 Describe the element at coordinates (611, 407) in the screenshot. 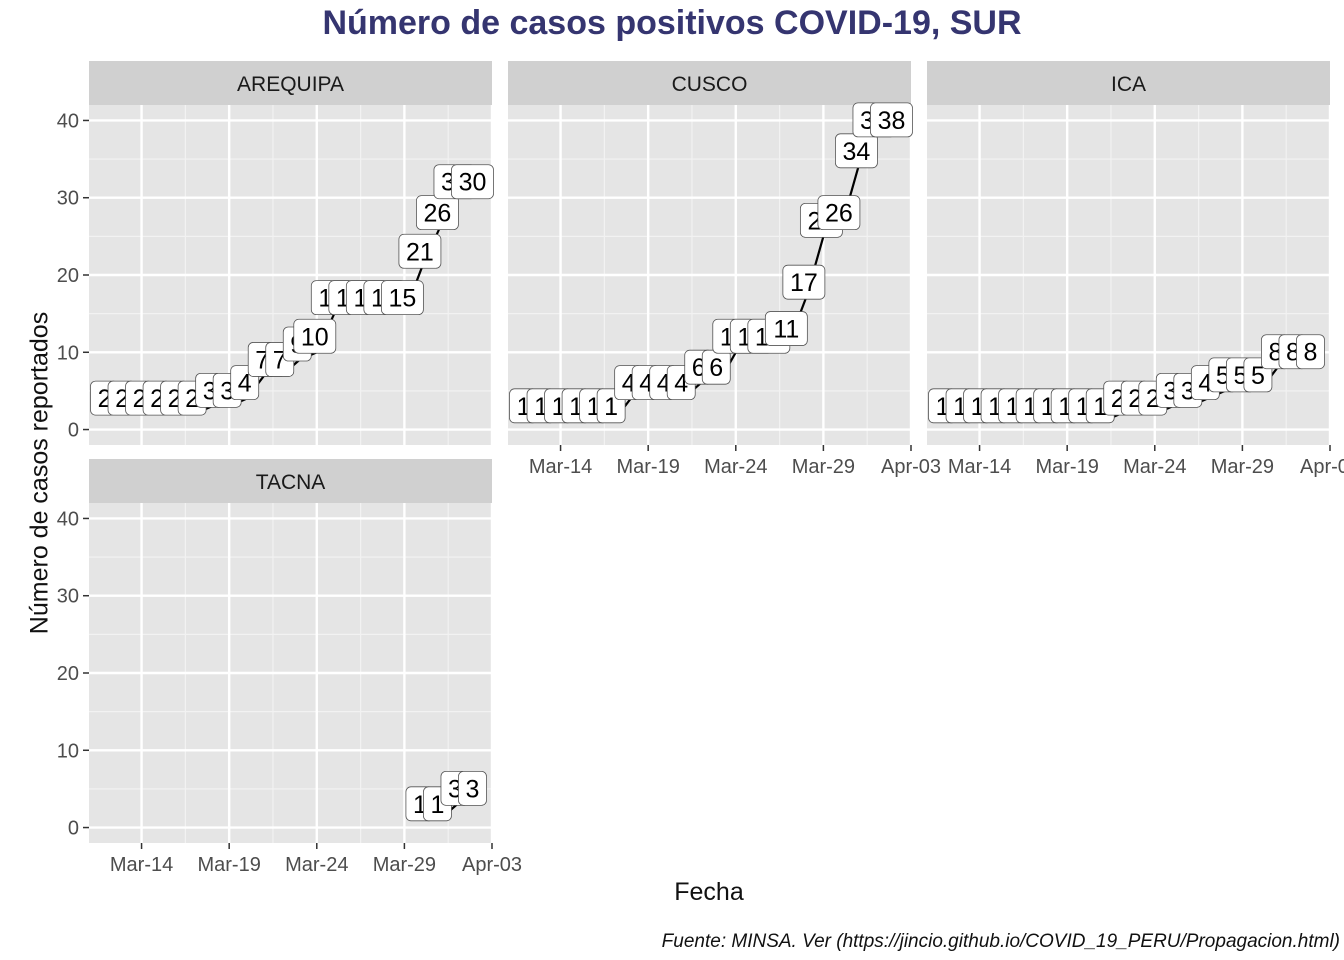

I see `data-label: 1` at that location.